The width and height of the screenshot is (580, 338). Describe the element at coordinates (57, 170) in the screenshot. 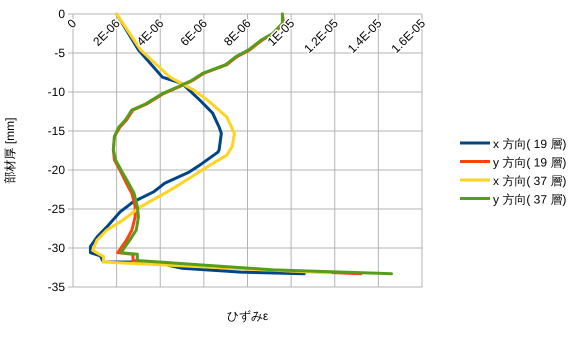

I see `y-tick-label: -20` at that location.